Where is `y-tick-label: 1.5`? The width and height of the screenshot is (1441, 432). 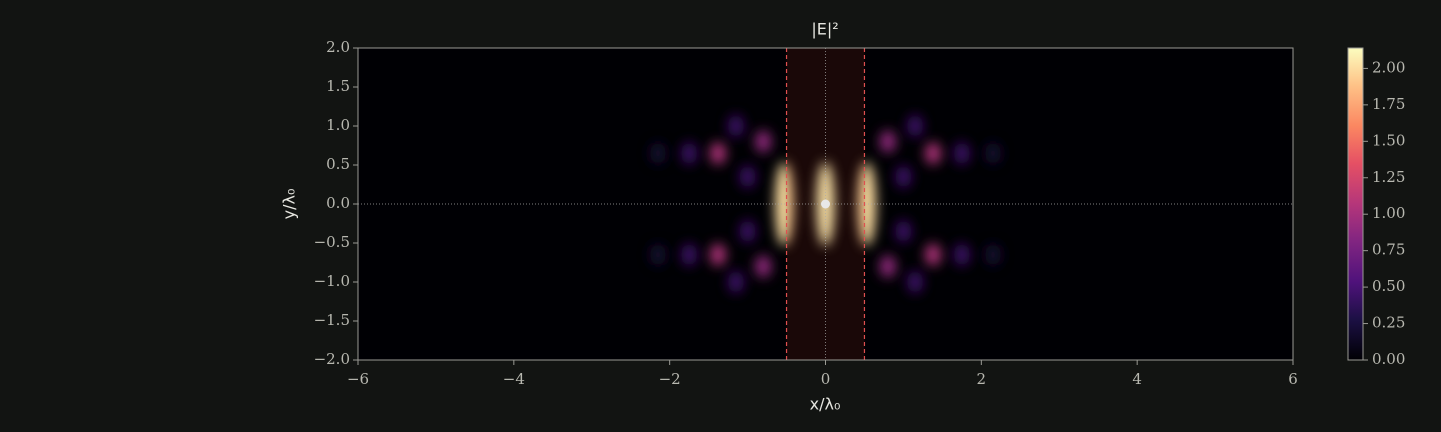
y-tick-label: 1.5 is located at coordinates (338, 86).